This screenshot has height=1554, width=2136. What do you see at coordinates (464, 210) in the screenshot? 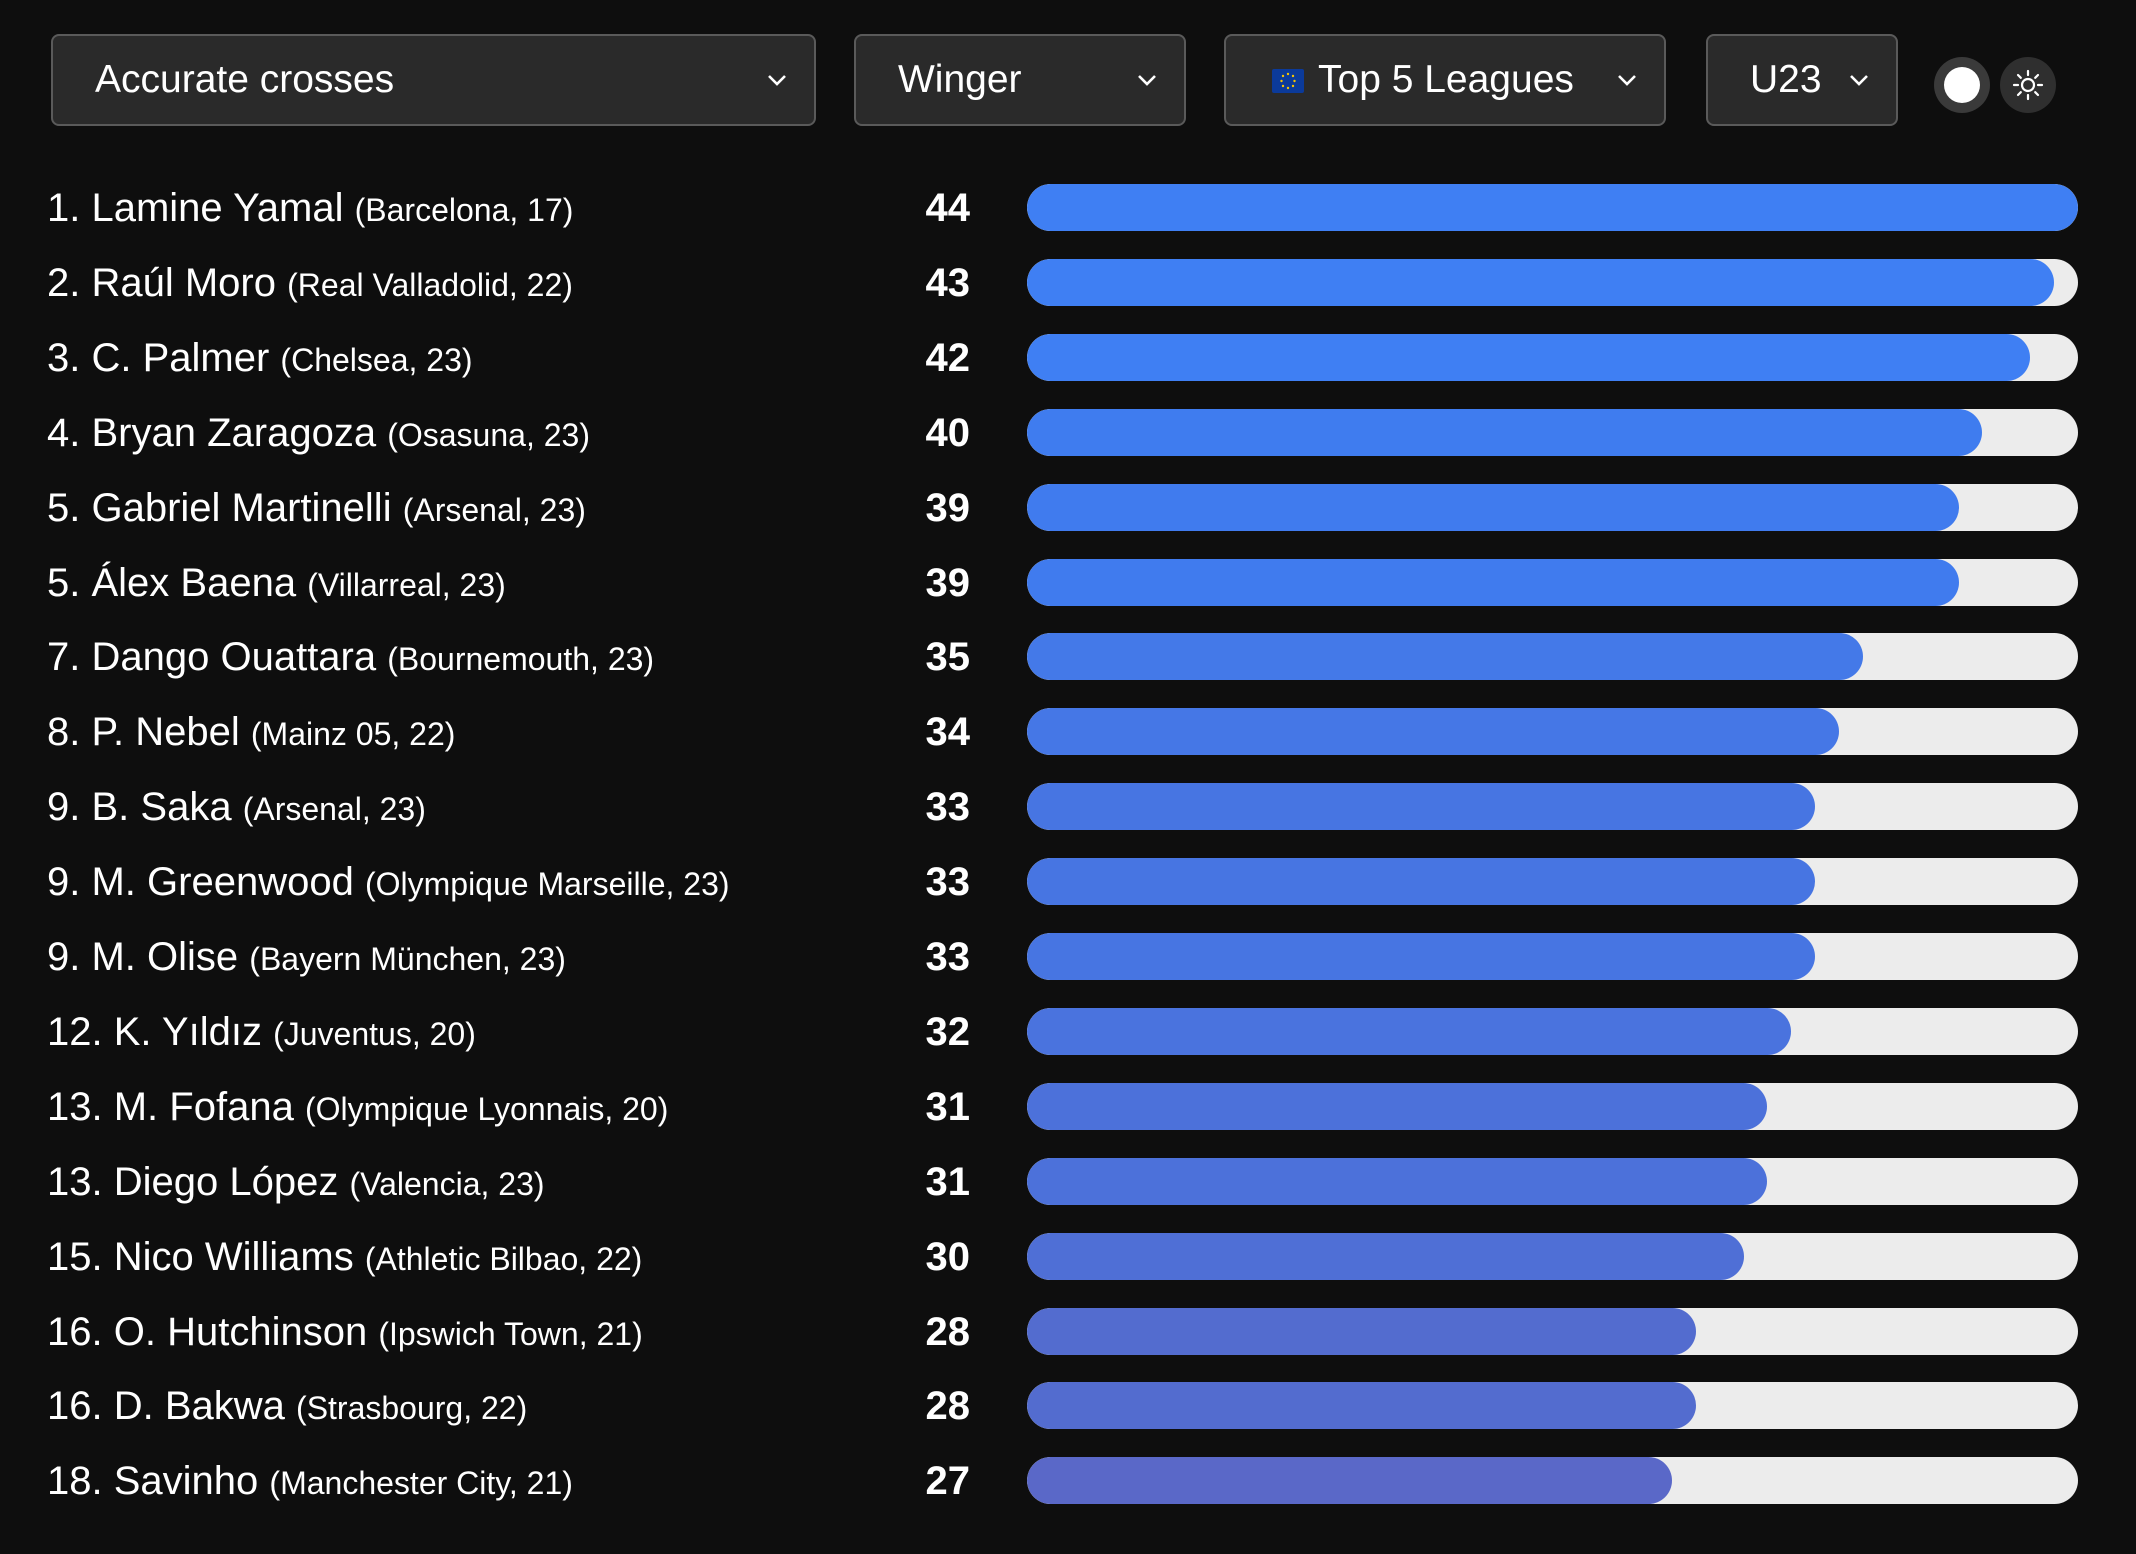
I see `player-club-age: (Barcelona, 17)` at bounding box center [464, 210].